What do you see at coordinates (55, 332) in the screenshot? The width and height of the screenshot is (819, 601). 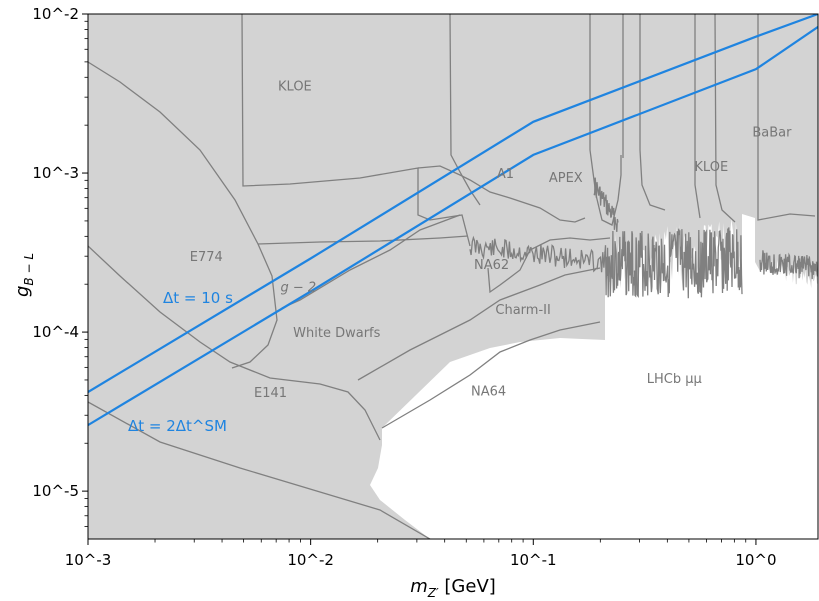 I see `y-tick-label: 10^-4` at bounding box center [55, 332].